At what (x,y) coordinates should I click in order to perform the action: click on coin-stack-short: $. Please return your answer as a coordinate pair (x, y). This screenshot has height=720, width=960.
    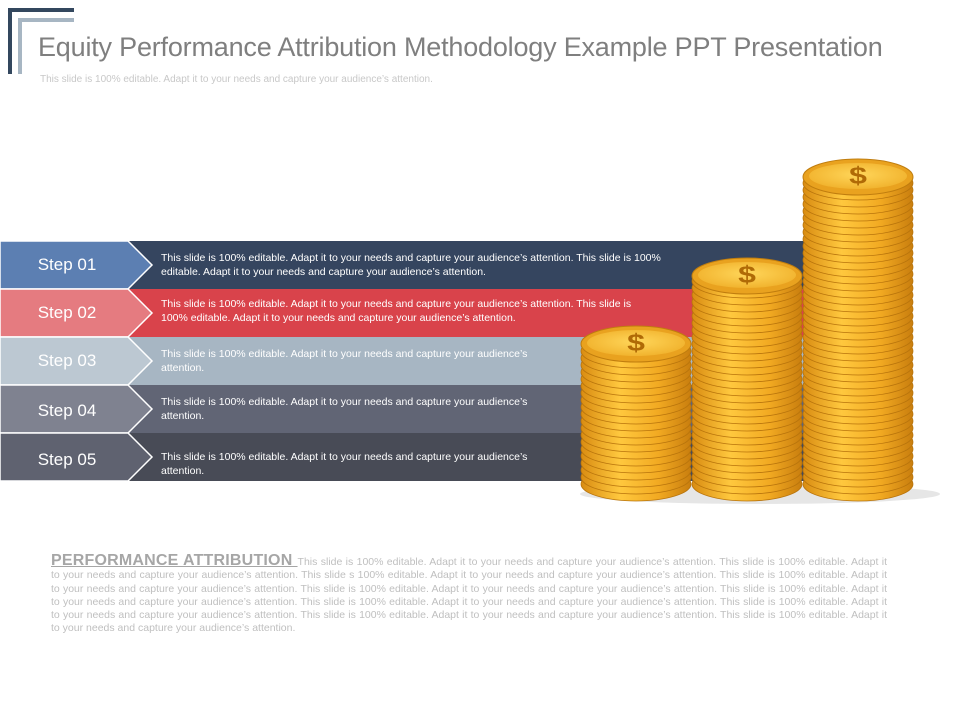
    Looking at the image, I should click on (636, 413).